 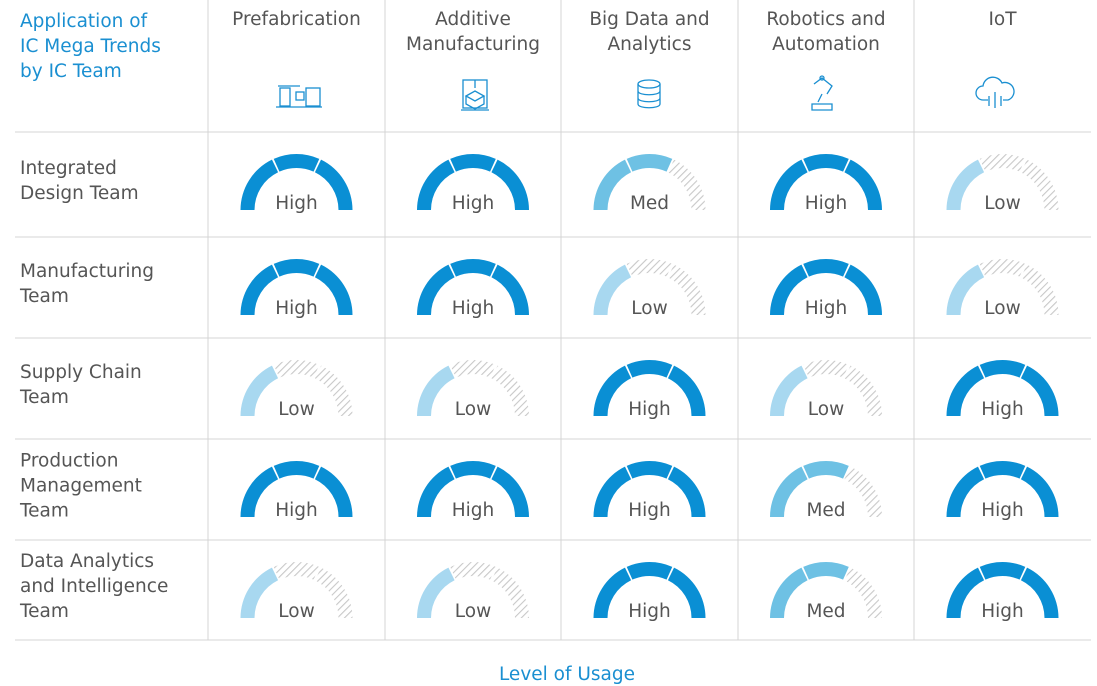 I want to click on iot-icon, so click(x=995, y=92).